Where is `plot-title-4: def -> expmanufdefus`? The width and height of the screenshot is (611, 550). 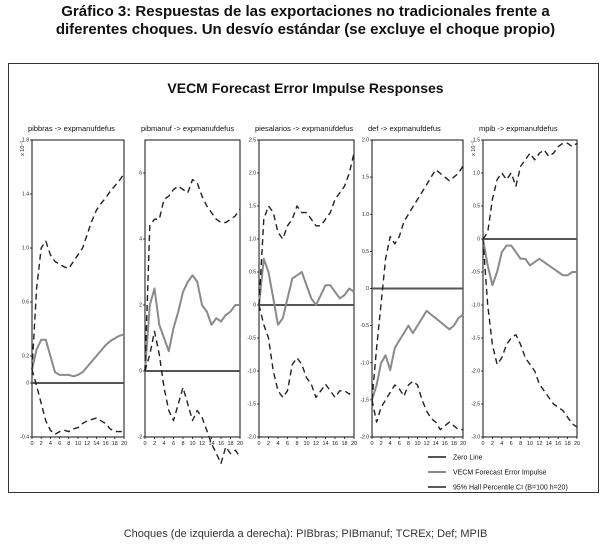
plot-title-4: def -> expmanufdefus is located at coordinates (404, 128).